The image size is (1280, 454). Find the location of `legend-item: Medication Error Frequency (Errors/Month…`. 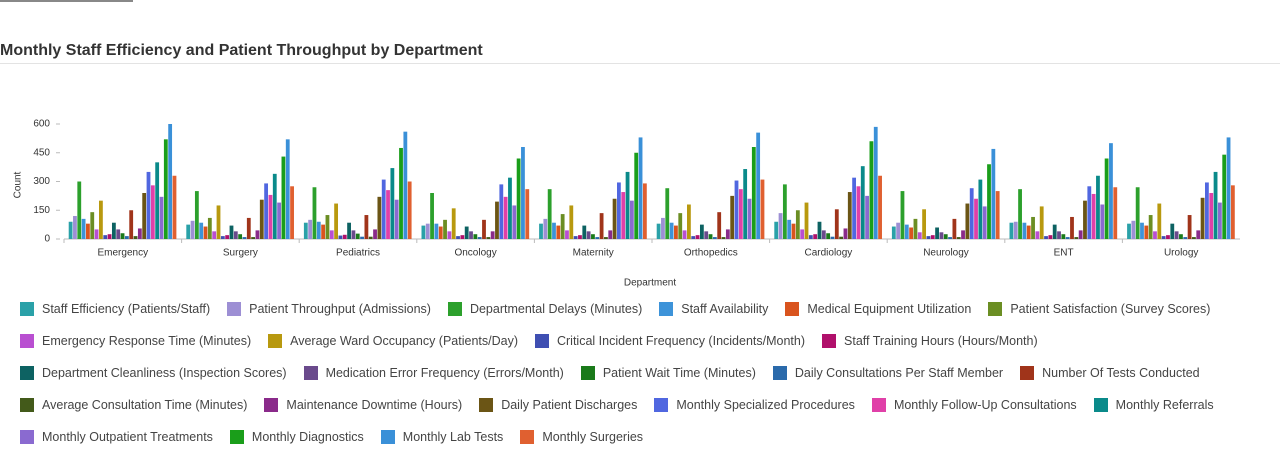

legend-item: Medication Error Frequency (Errors/Month… is located at coordinates (433, 373).